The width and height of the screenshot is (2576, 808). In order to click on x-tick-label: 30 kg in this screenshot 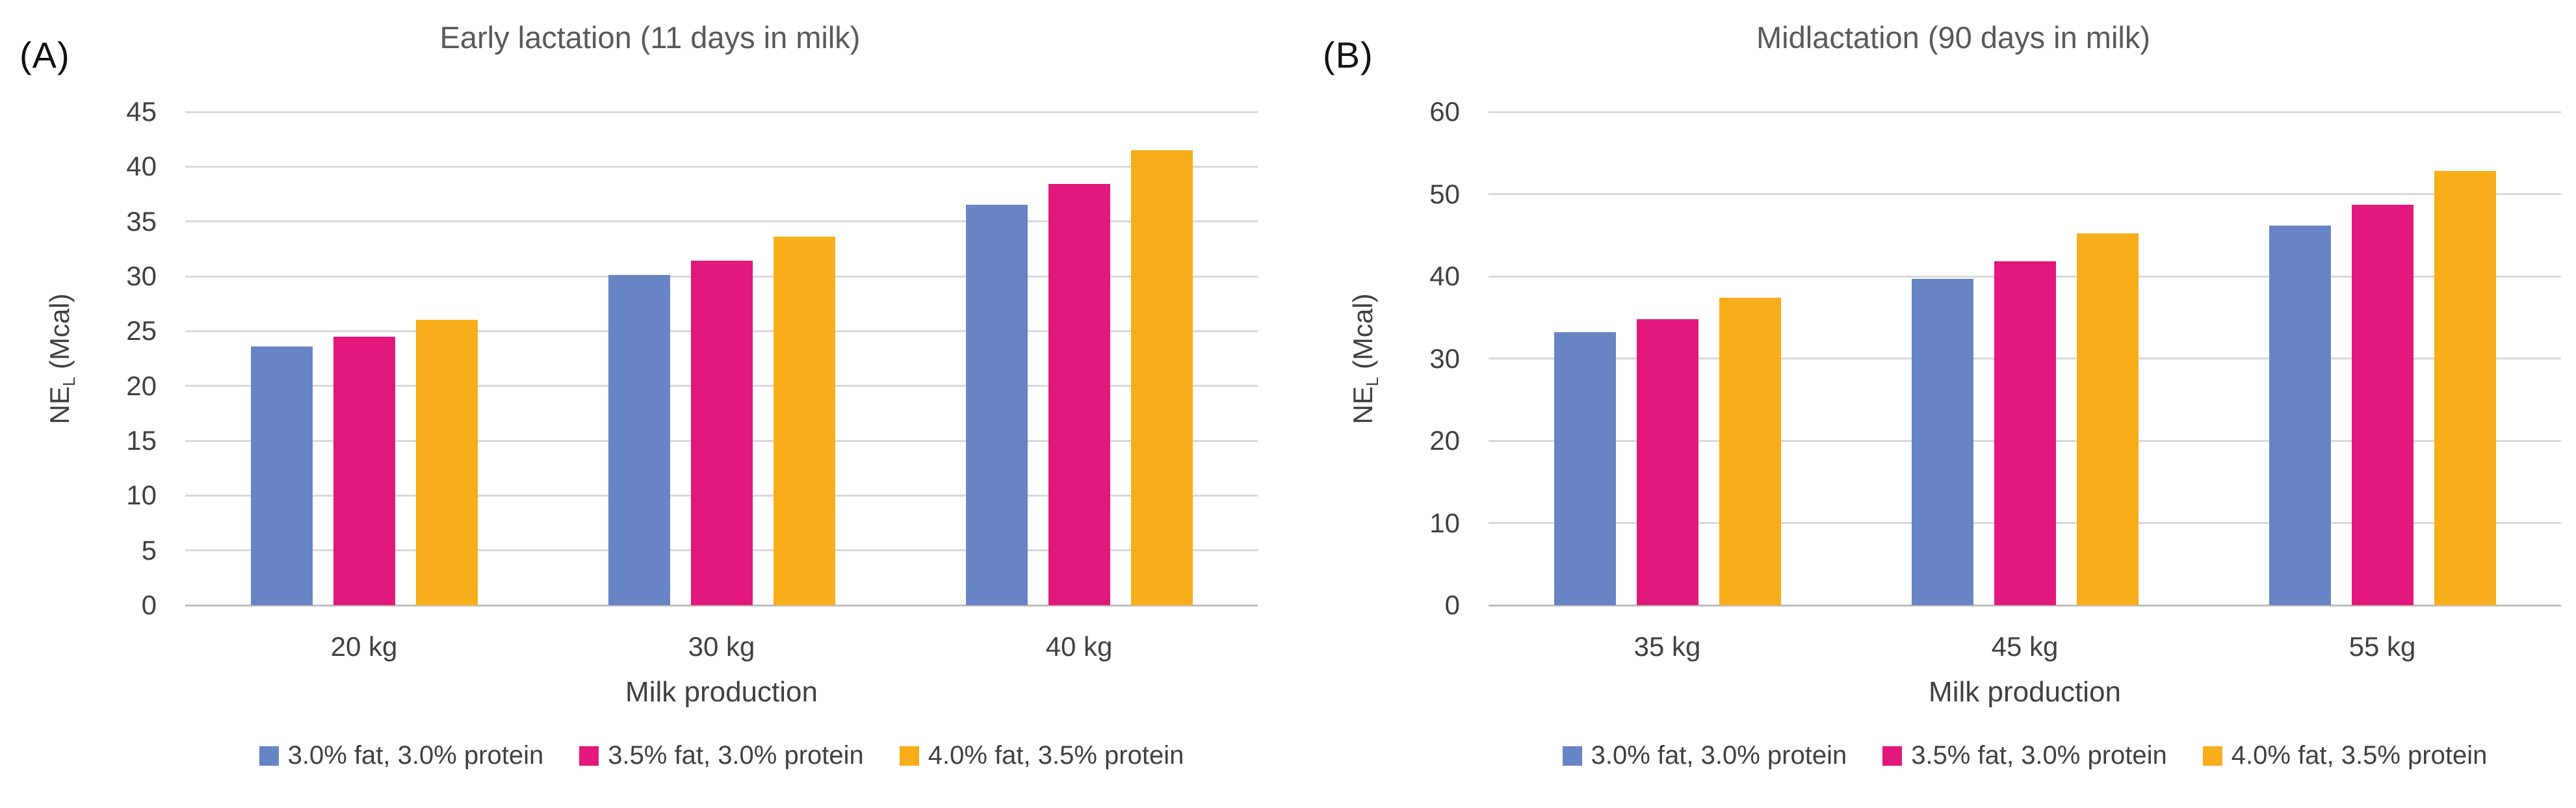, I will do `click(721, 646)`.